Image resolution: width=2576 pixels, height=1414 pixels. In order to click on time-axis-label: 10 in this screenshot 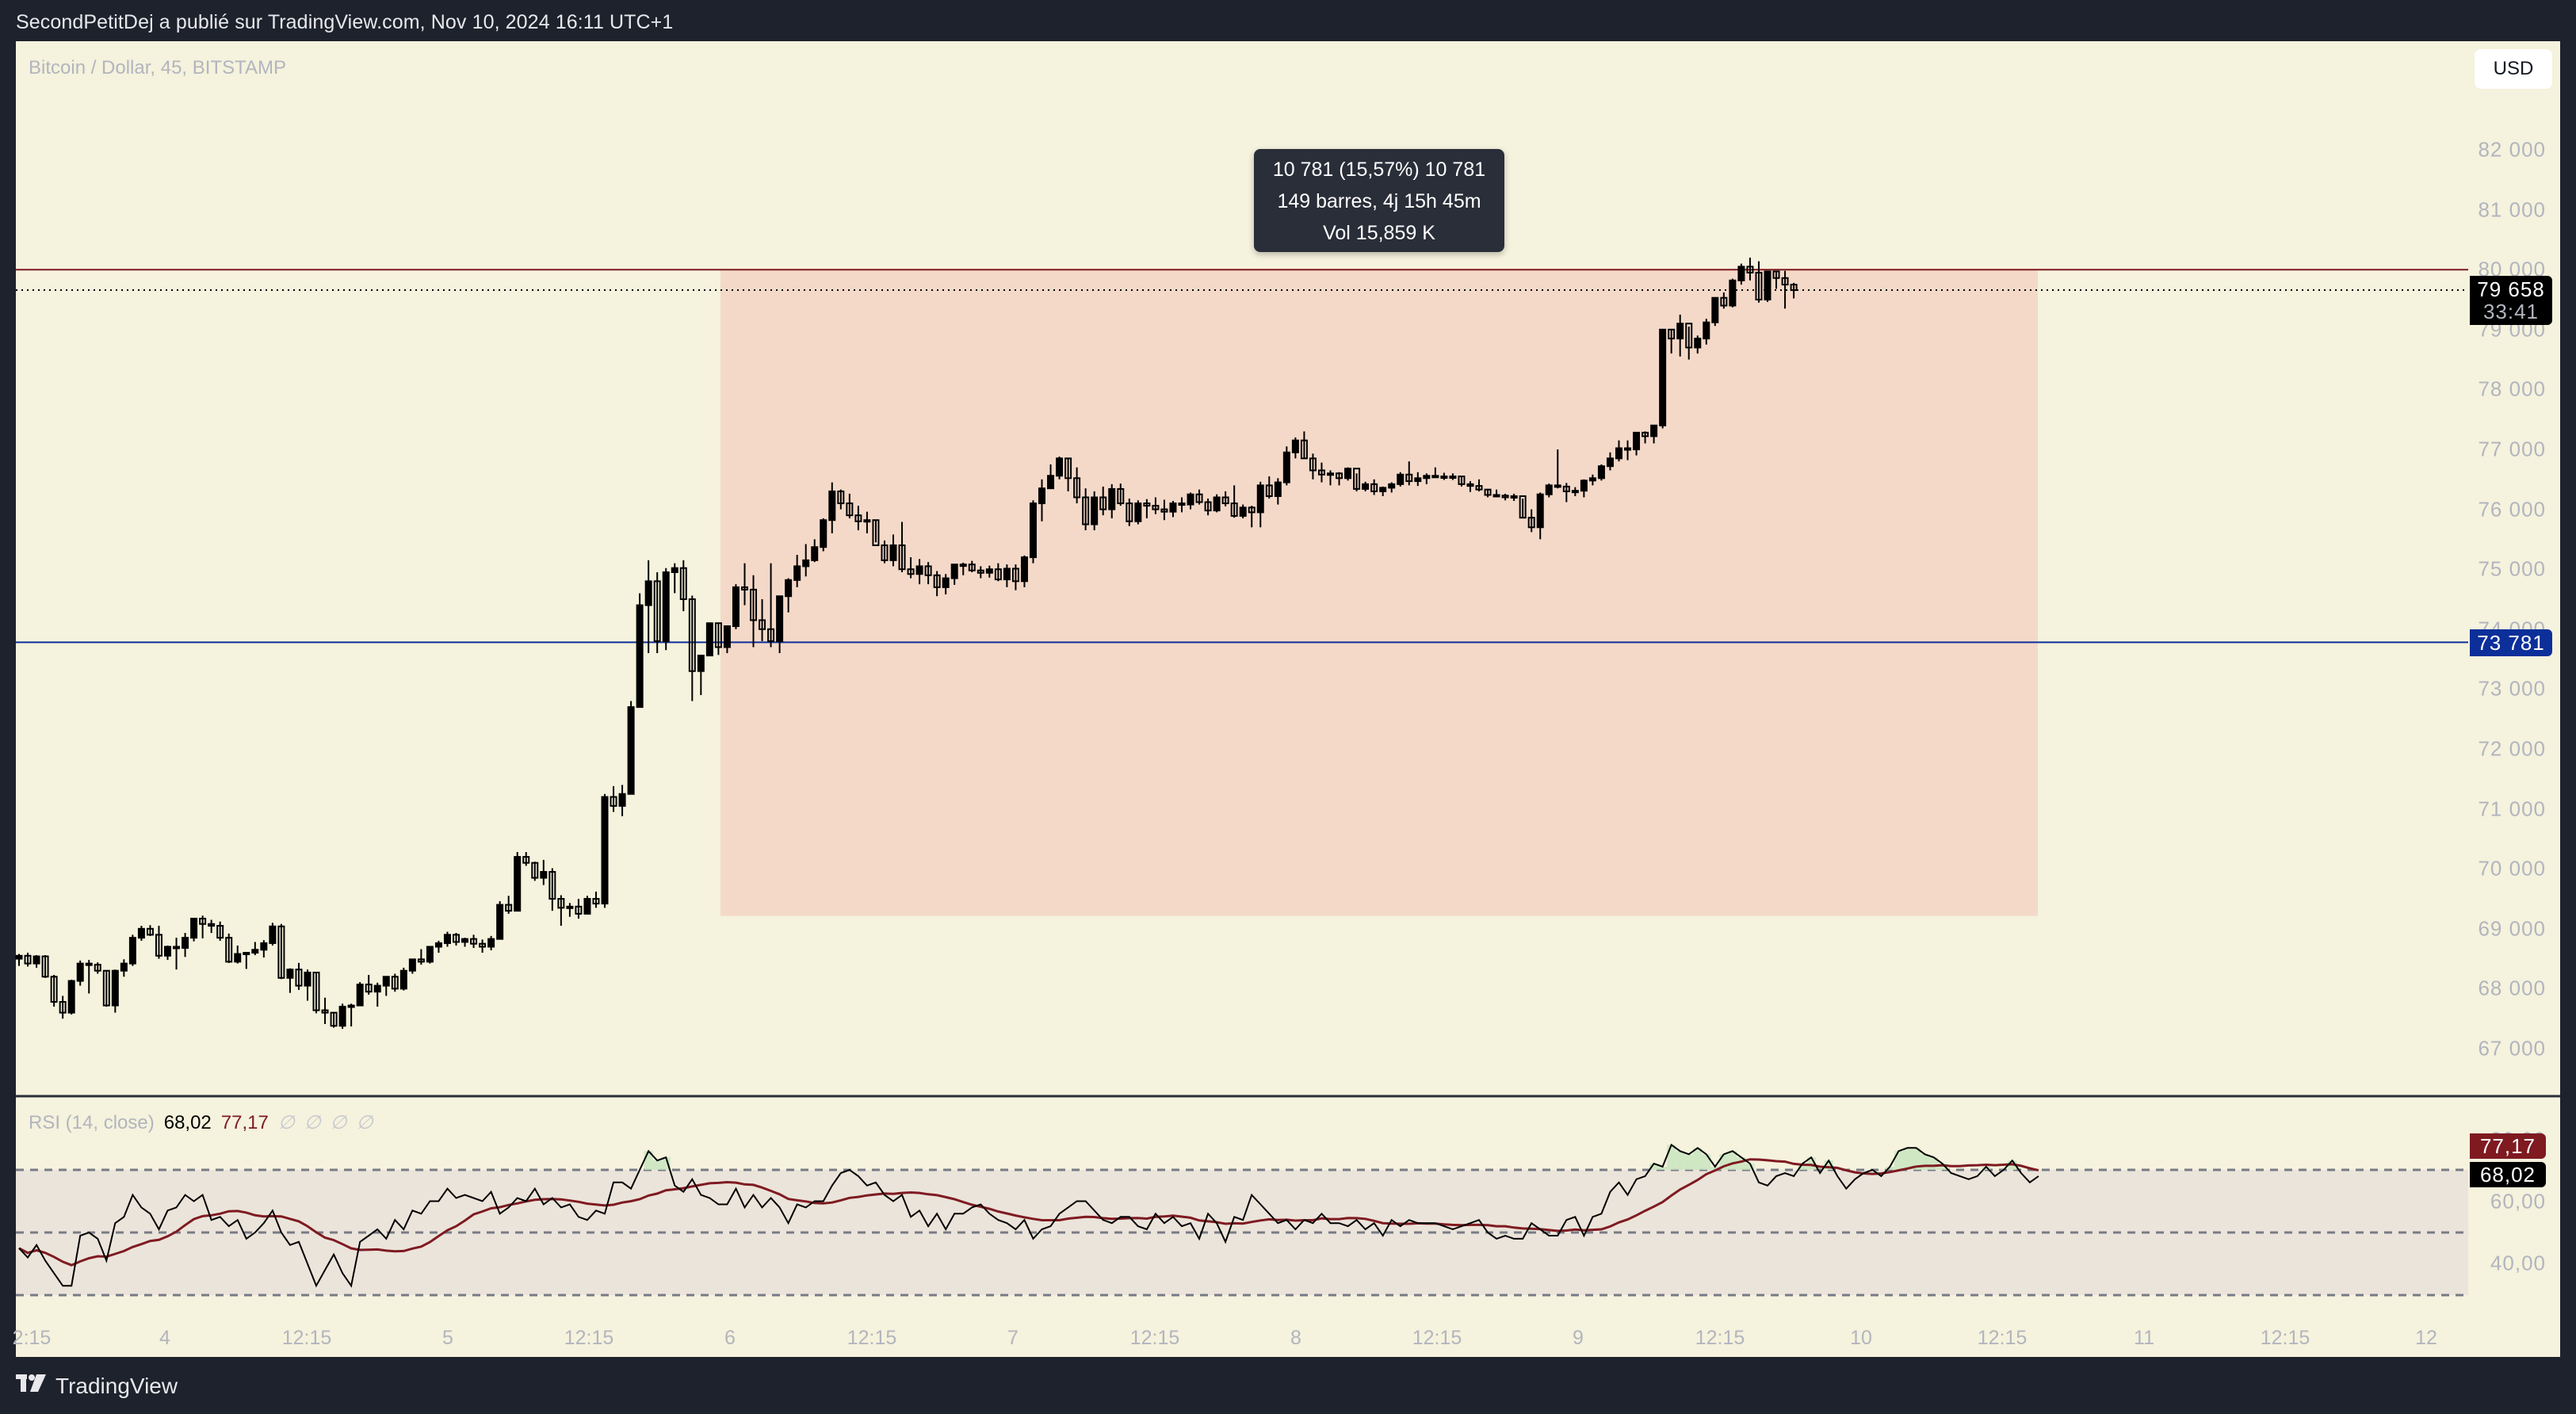, I will do `click(1861, 1338)`.